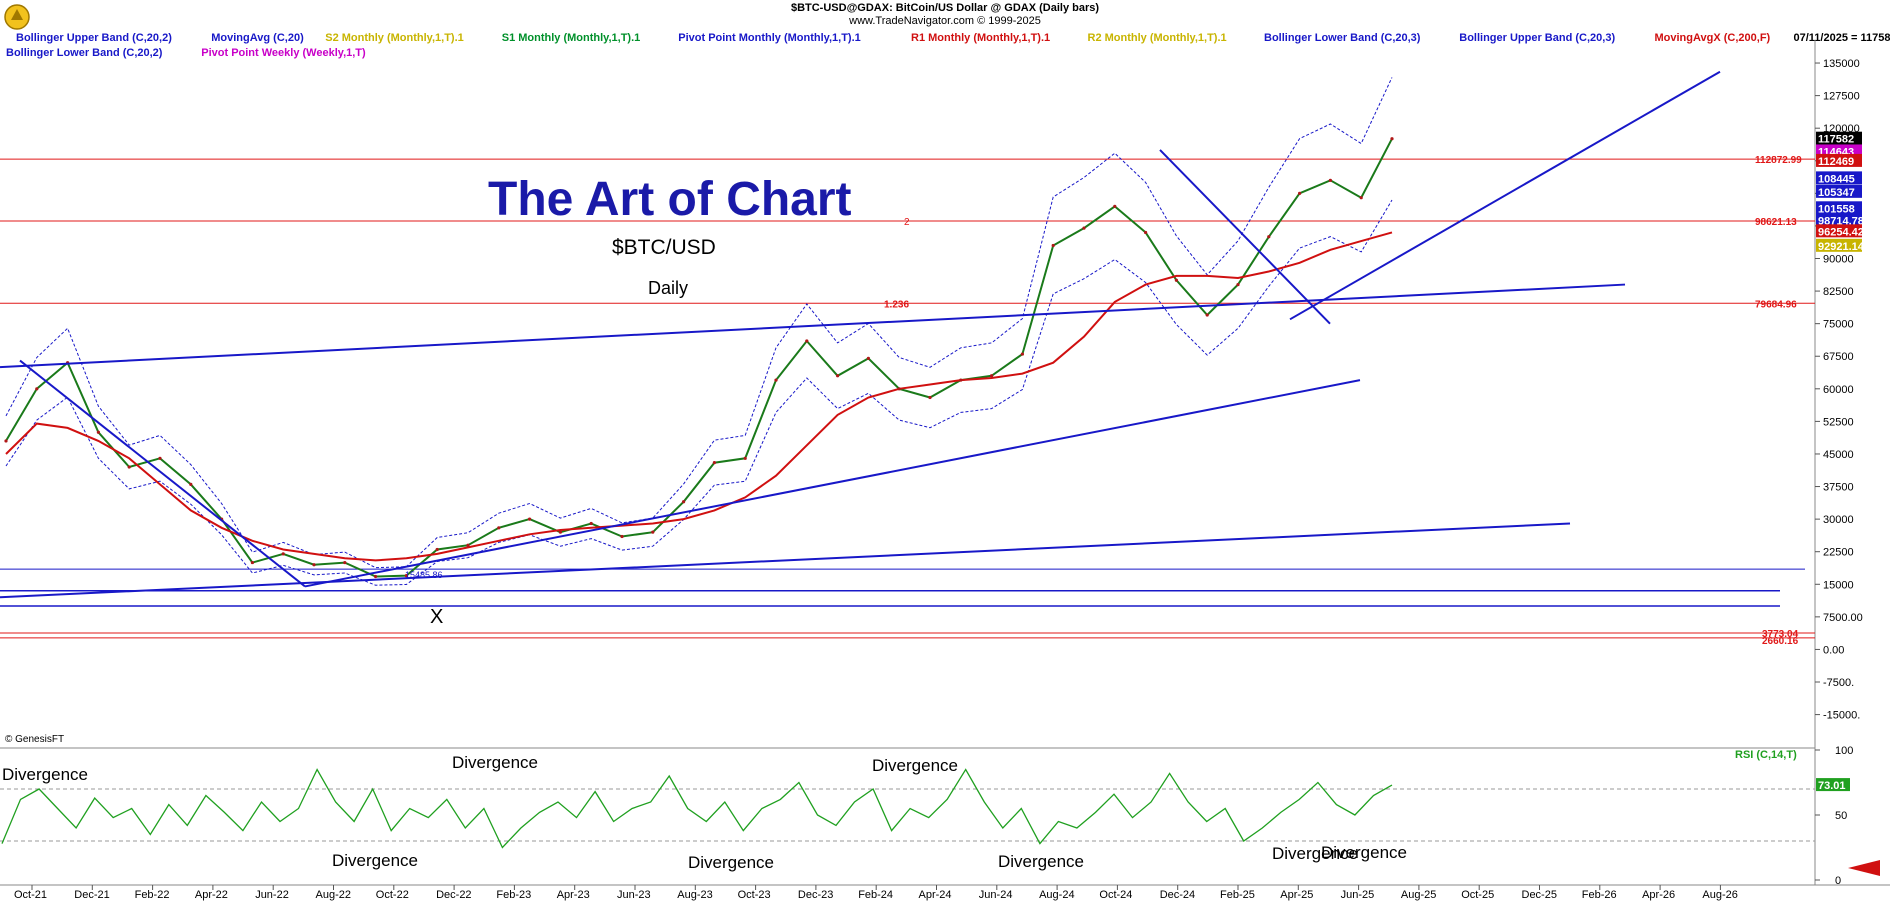  What do you see at coordinates (1776, 222) in the screenshot?
I see `price-level-label: 98621.13` at bounding box center [1776, 222].